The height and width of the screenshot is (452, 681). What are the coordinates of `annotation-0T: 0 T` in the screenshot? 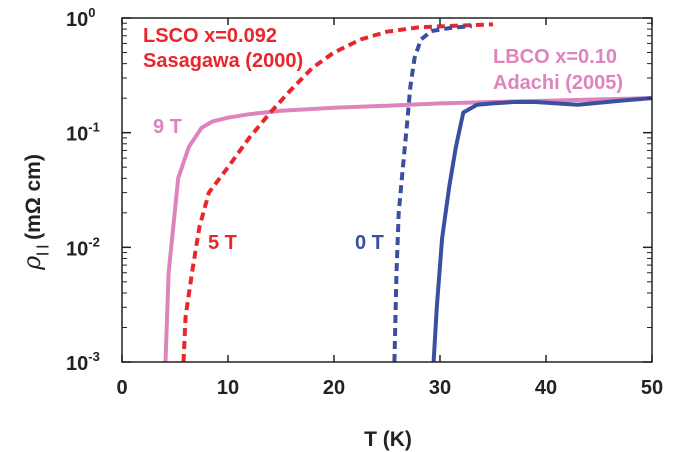 It's located at (369, 243).